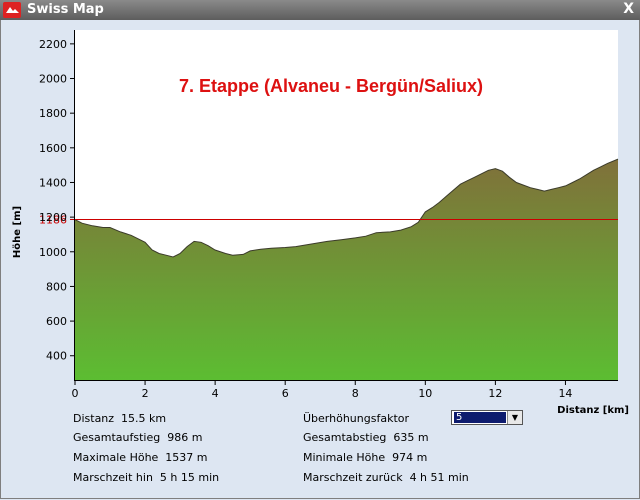  Describe the element at coordinates (56, 286) in the screenshot. I see `y-tick-label: 800` at that location.